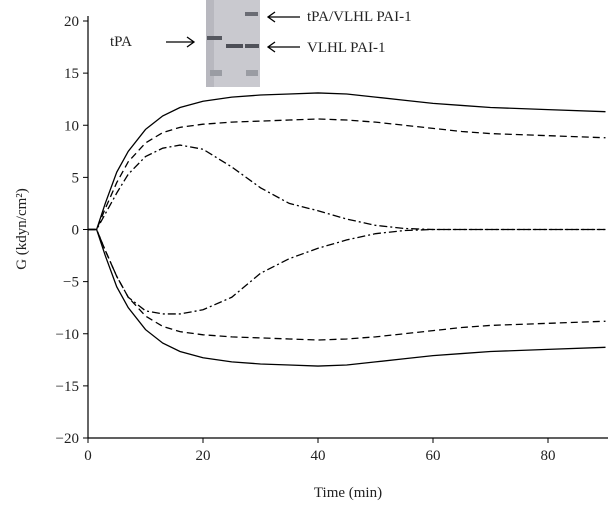 The height and width of the screenshot is (505, 609). I want to click on y-tick-label: −5, so click(71, 283).